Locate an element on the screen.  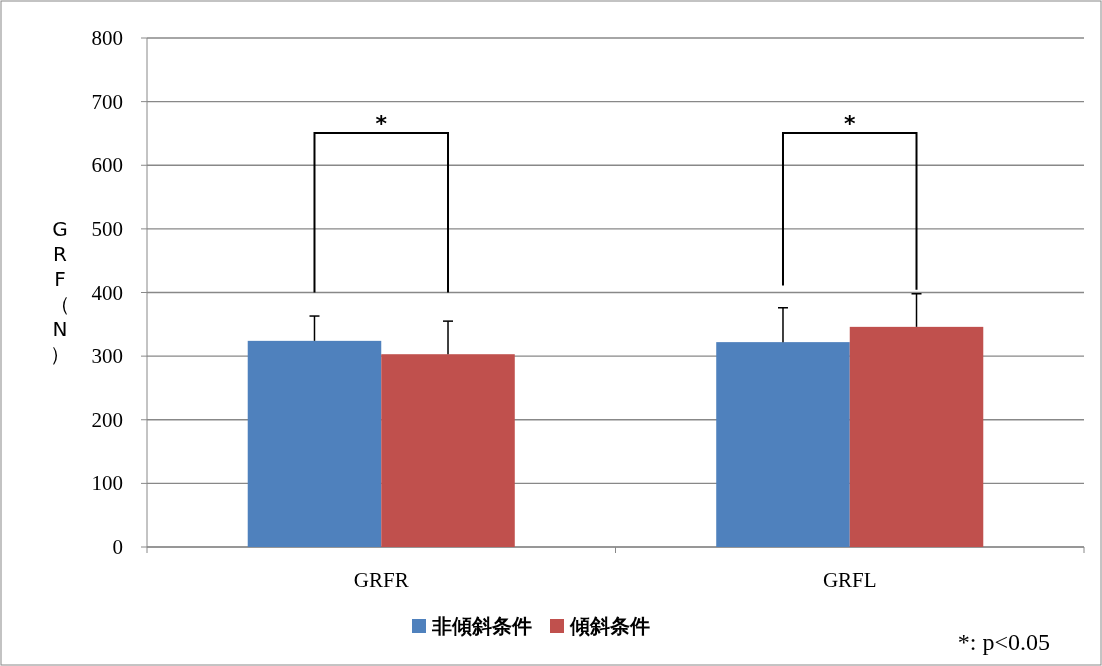
y-axis-title: GRF（N） is located at coordinates (60, 291).